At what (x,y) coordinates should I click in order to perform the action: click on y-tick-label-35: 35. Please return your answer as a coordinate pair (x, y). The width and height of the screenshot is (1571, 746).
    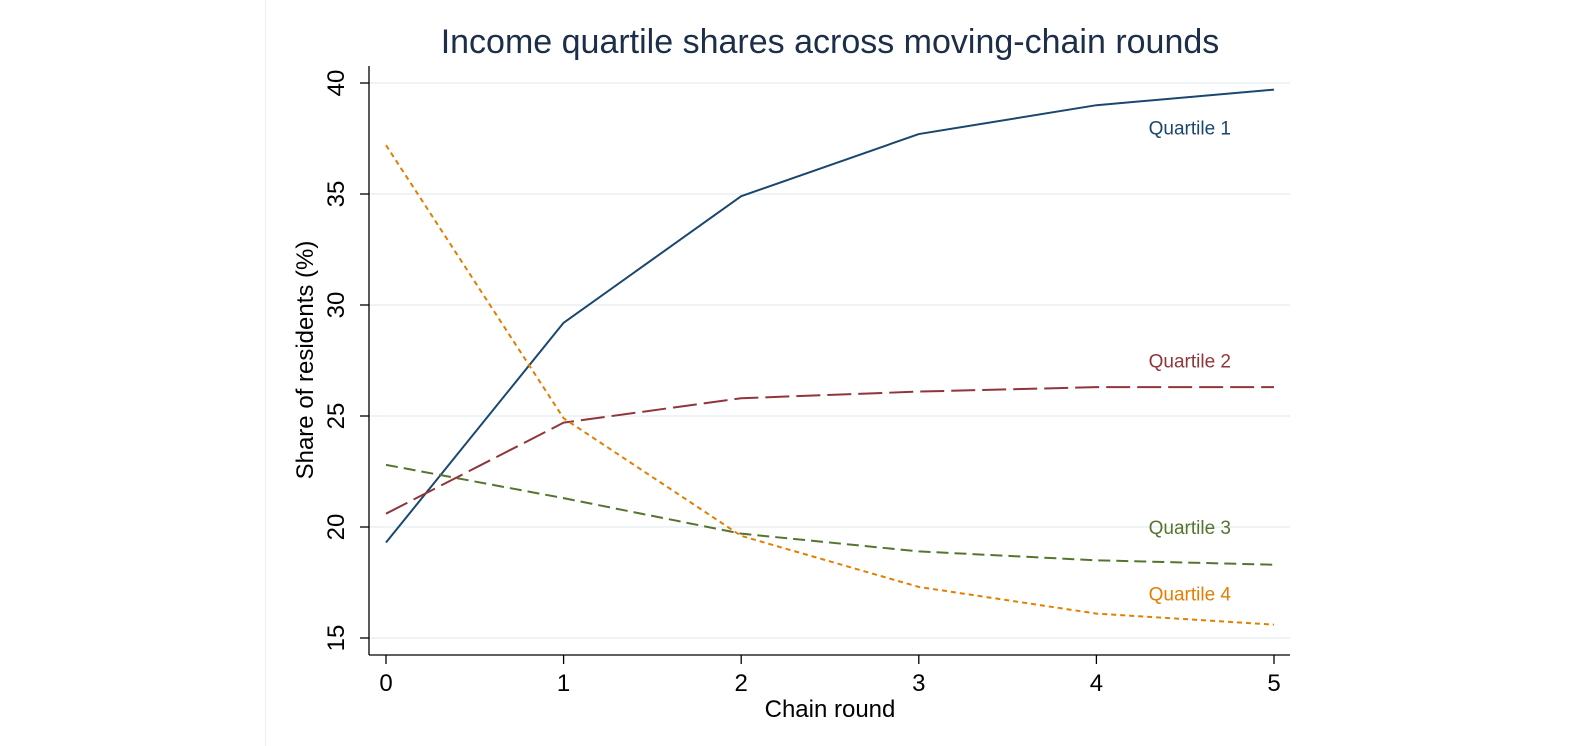
    Looking at the image, I should click on (336, 194).